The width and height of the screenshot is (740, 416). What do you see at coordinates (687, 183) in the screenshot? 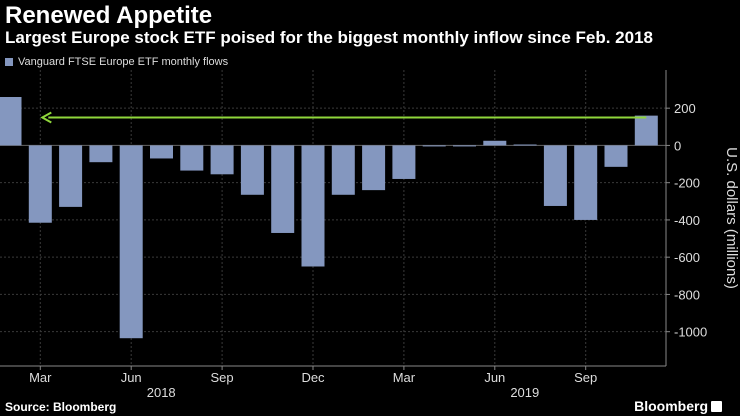
I see `y-tick-label: -200` at bounding box center [687, 183].